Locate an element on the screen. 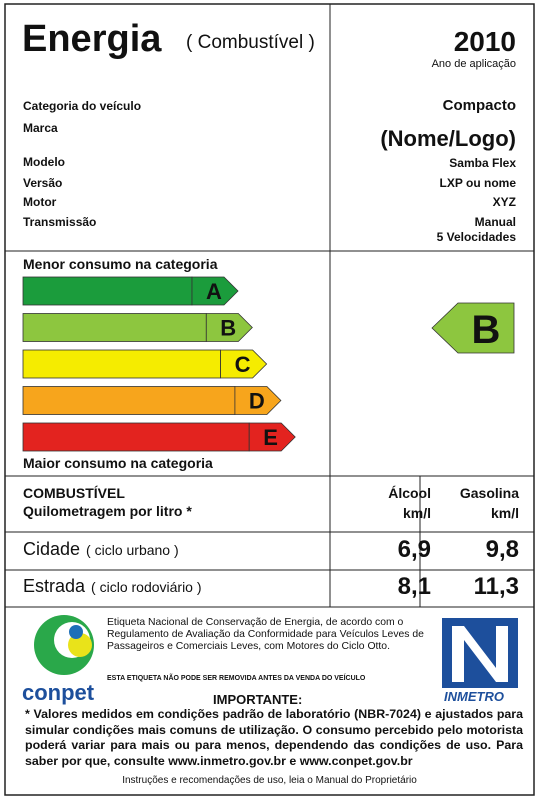  rating-arrow: B is located at coordinates (473, 328).